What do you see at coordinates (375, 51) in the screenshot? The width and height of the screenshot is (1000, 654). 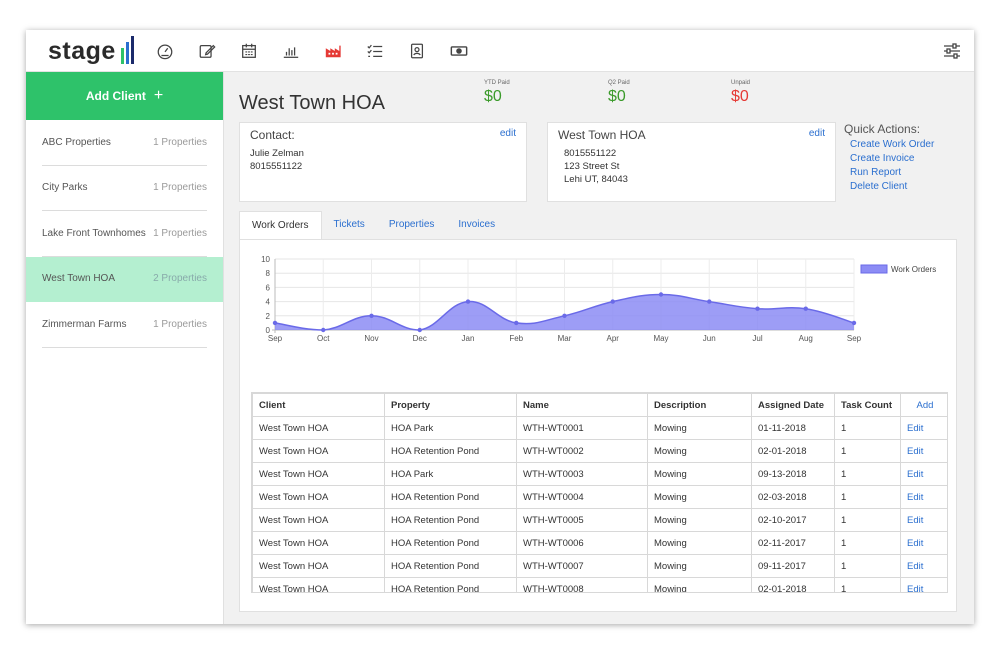 I see `checklist-icon` at bounding box center [375, 51].